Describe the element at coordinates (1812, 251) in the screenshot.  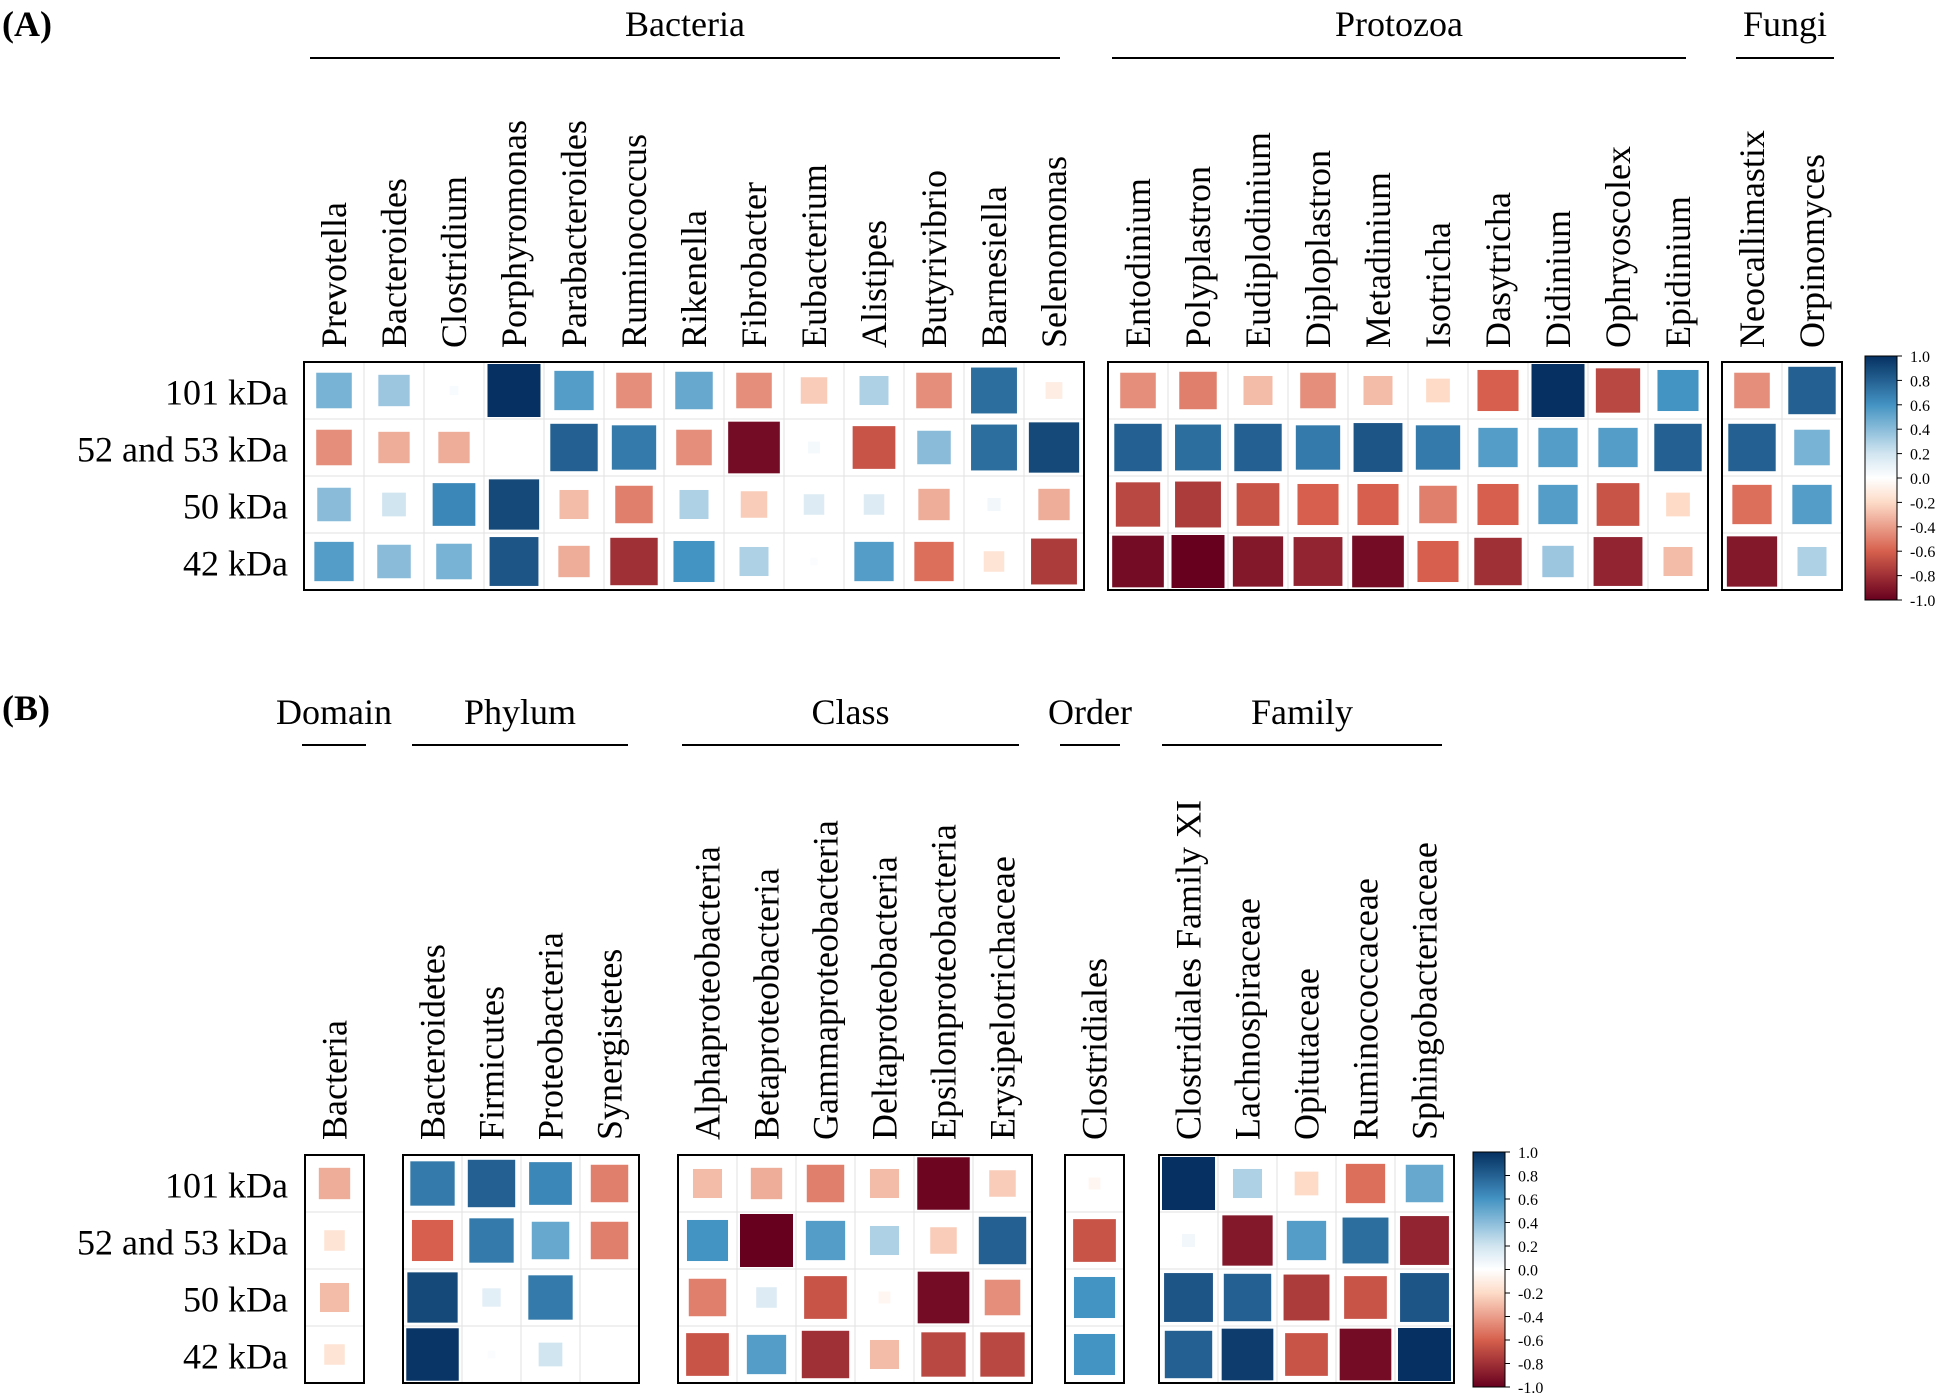
I see `col-label-orpinomyces: Orpinomyces` at that location.